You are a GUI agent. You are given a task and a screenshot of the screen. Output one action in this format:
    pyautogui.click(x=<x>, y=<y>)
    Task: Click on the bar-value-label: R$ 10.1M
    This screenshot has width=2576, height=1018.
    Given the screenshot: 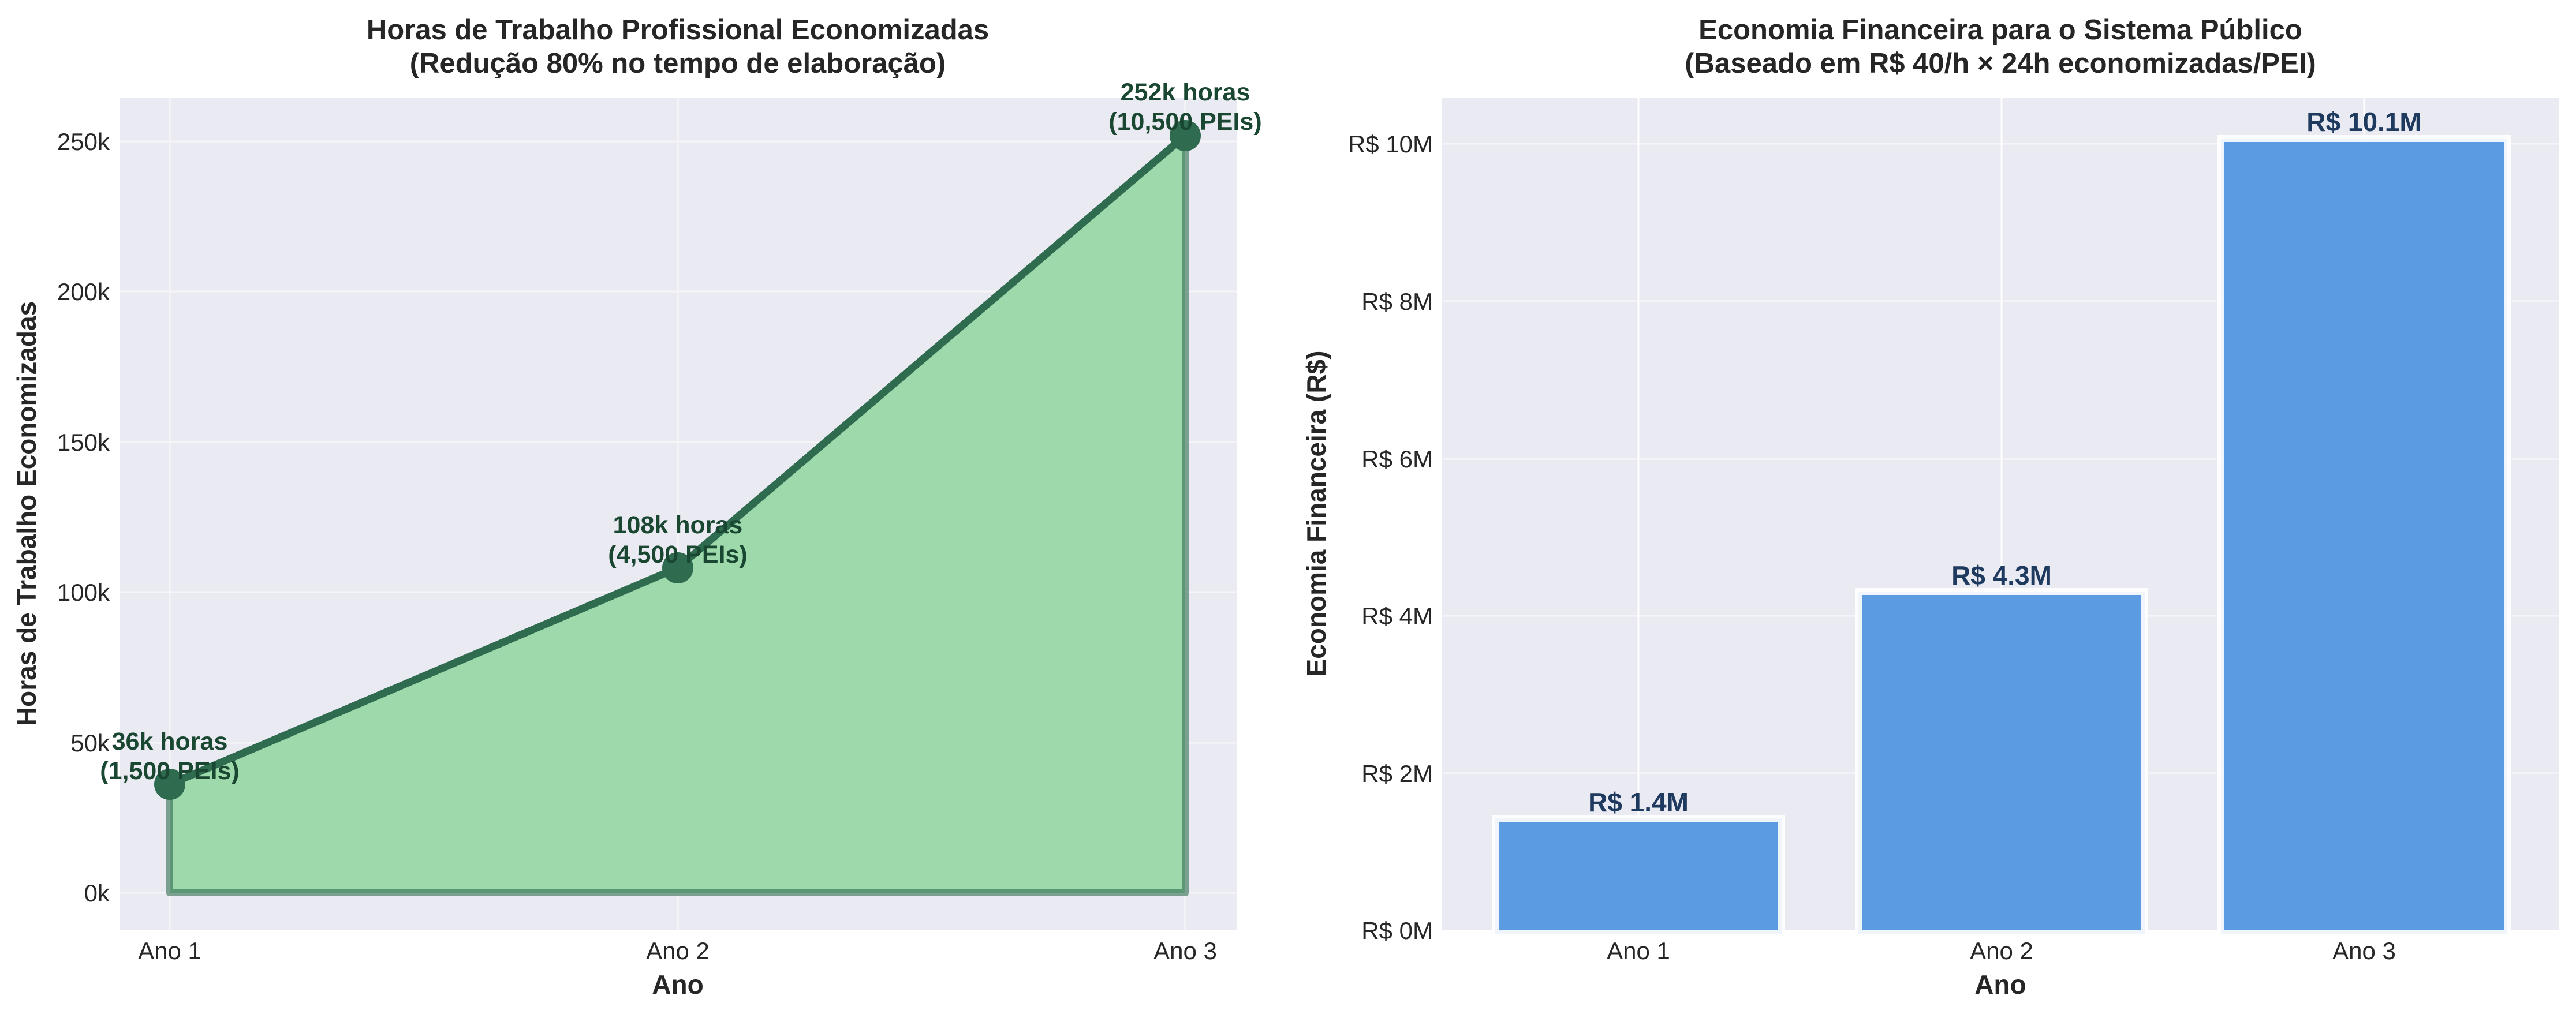 What is the action you would take?
    pyautogui.click(x=2363, y=122)
    